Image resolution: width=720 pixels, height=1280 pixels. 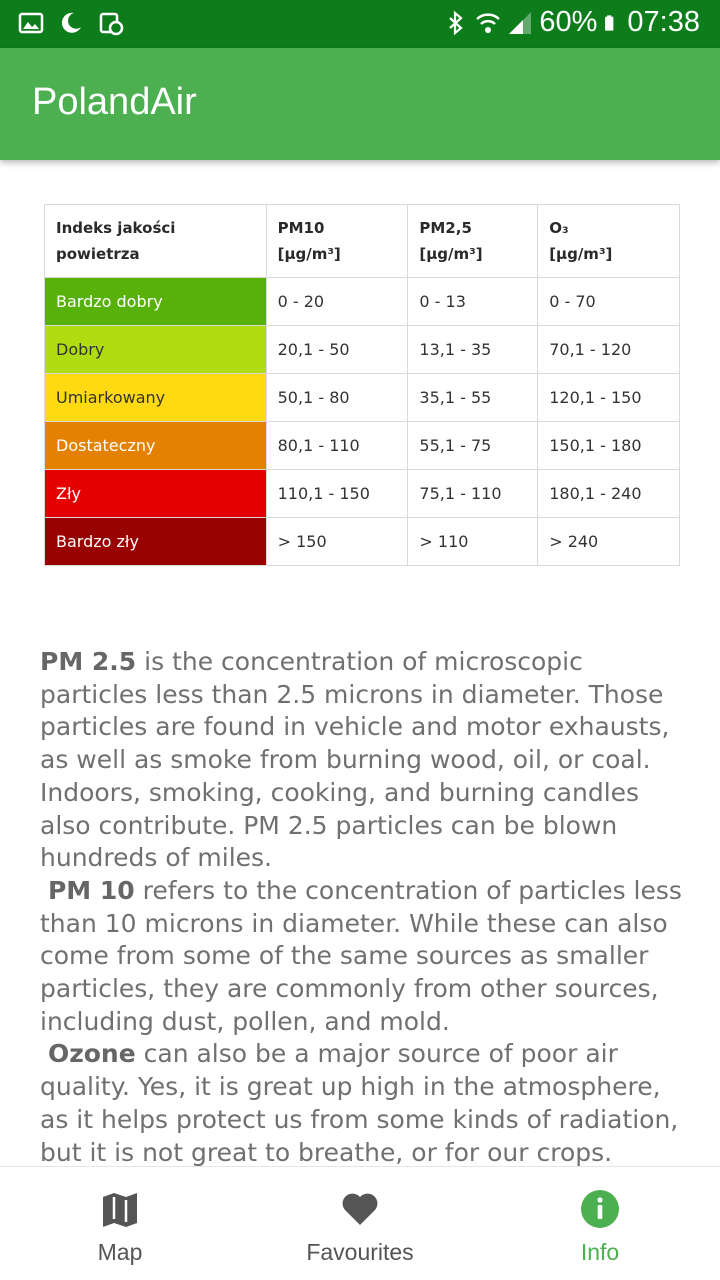 What do you see at coordinates (155, 349) in the screenshot?
I see `quality-level-cell: Dobry` at bounding box center [155, 349].